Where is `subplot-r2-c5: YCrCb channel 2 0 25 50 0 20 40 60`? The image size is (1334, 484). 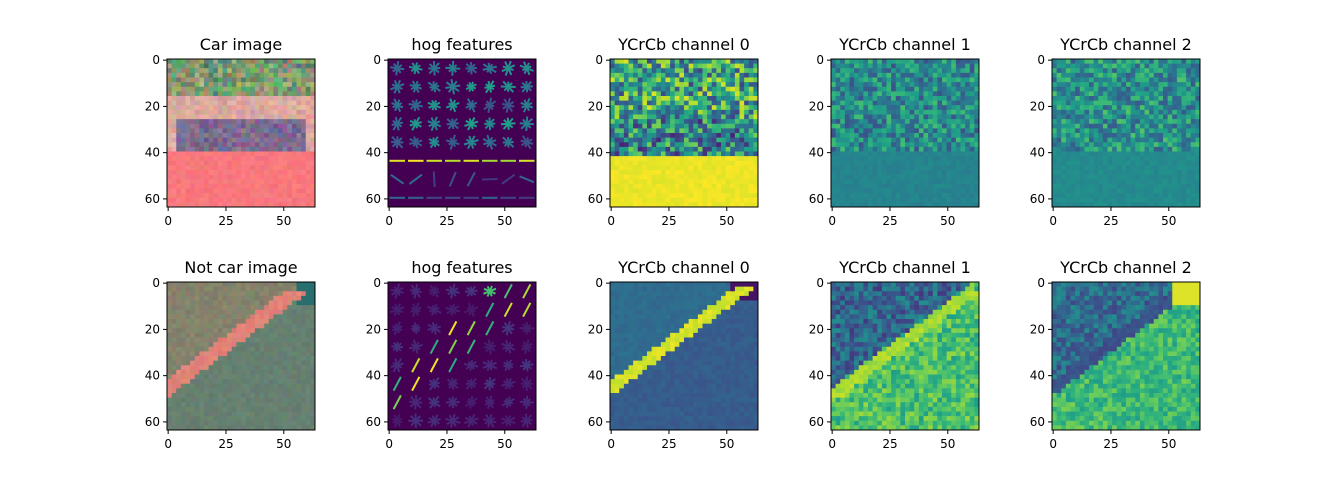
subplot-r2-c5: YCrCb channel 2 0 25 50 0 20 40 60 is located at coordinates (1115, 354).